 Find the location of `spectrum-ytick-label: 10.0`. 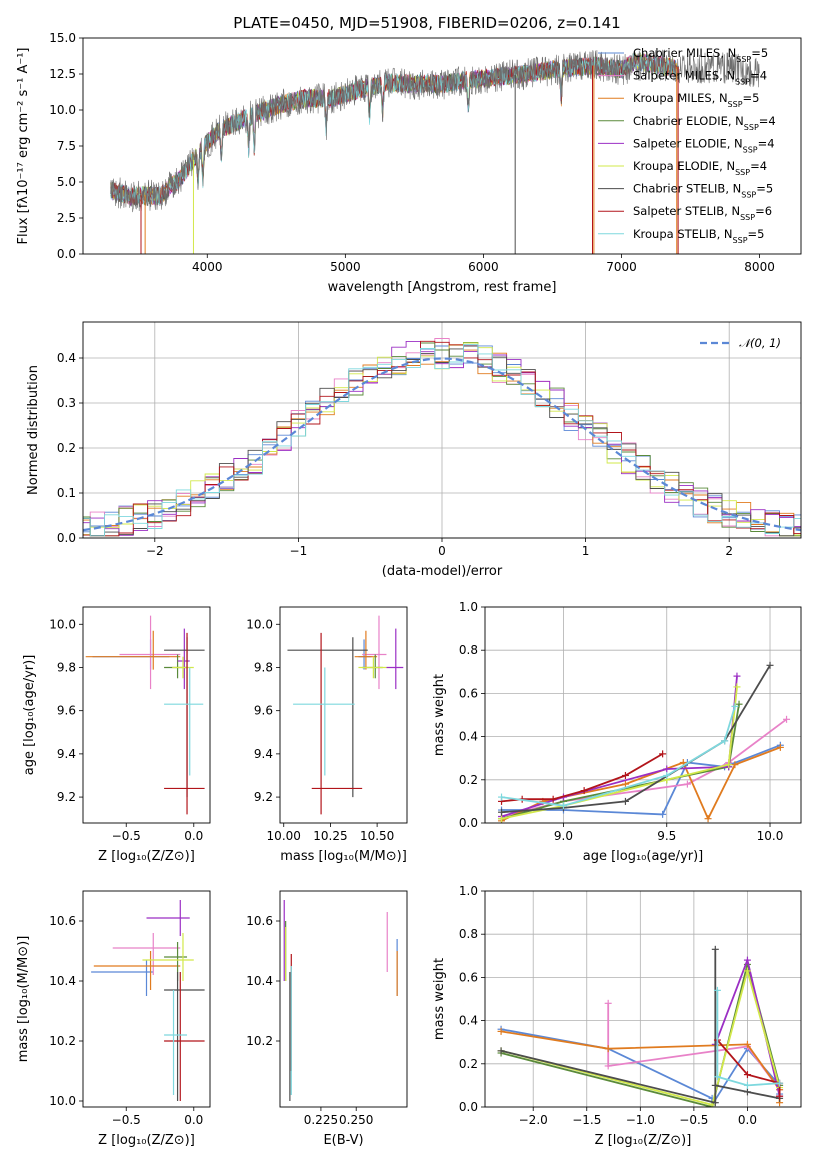

spectrum-ytick-label: 10.0 is located at coordinates (62, 110).